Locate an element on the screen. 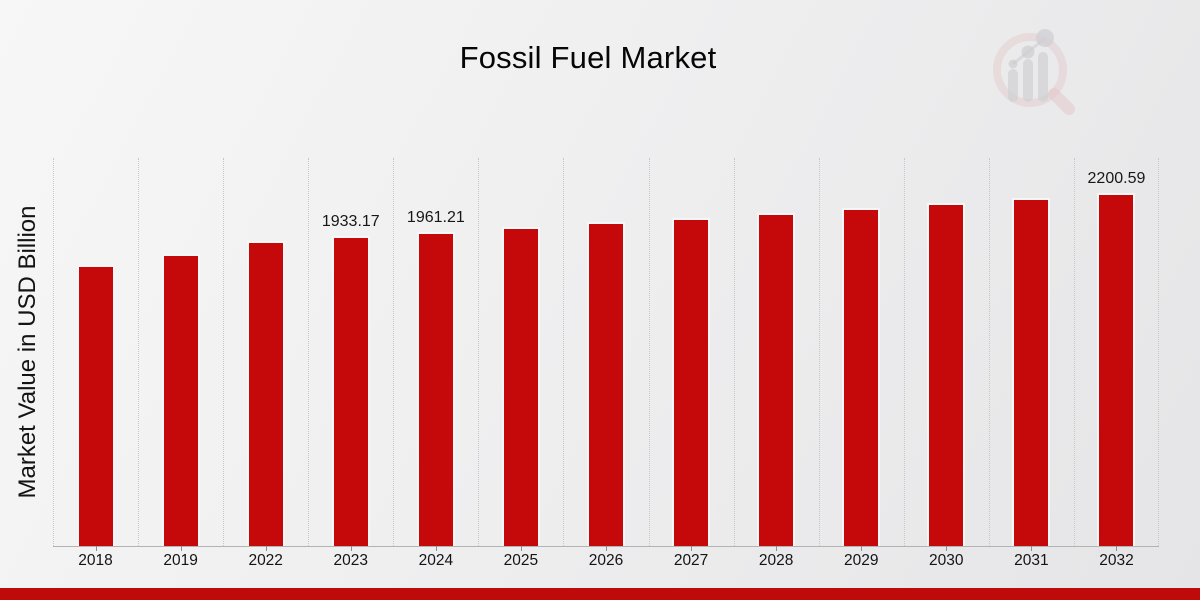  x-tick-label-2026: 2026 is located at coordinates (606, 560).